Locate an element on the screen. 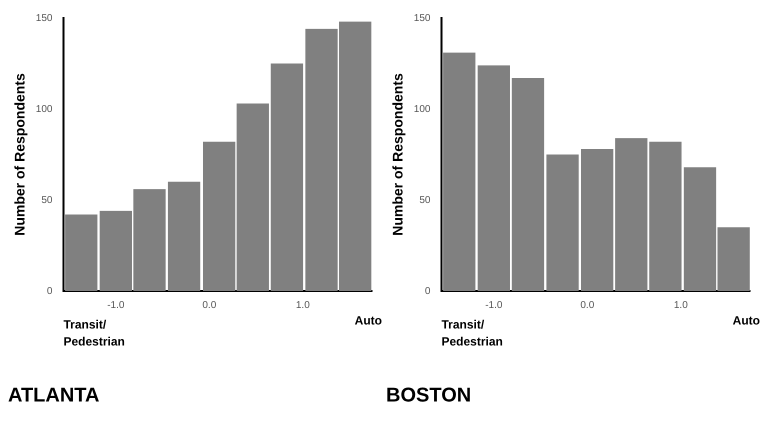 This screenshot has width=775, height=423. text: BOSTON is located at coordinates (429, 395).